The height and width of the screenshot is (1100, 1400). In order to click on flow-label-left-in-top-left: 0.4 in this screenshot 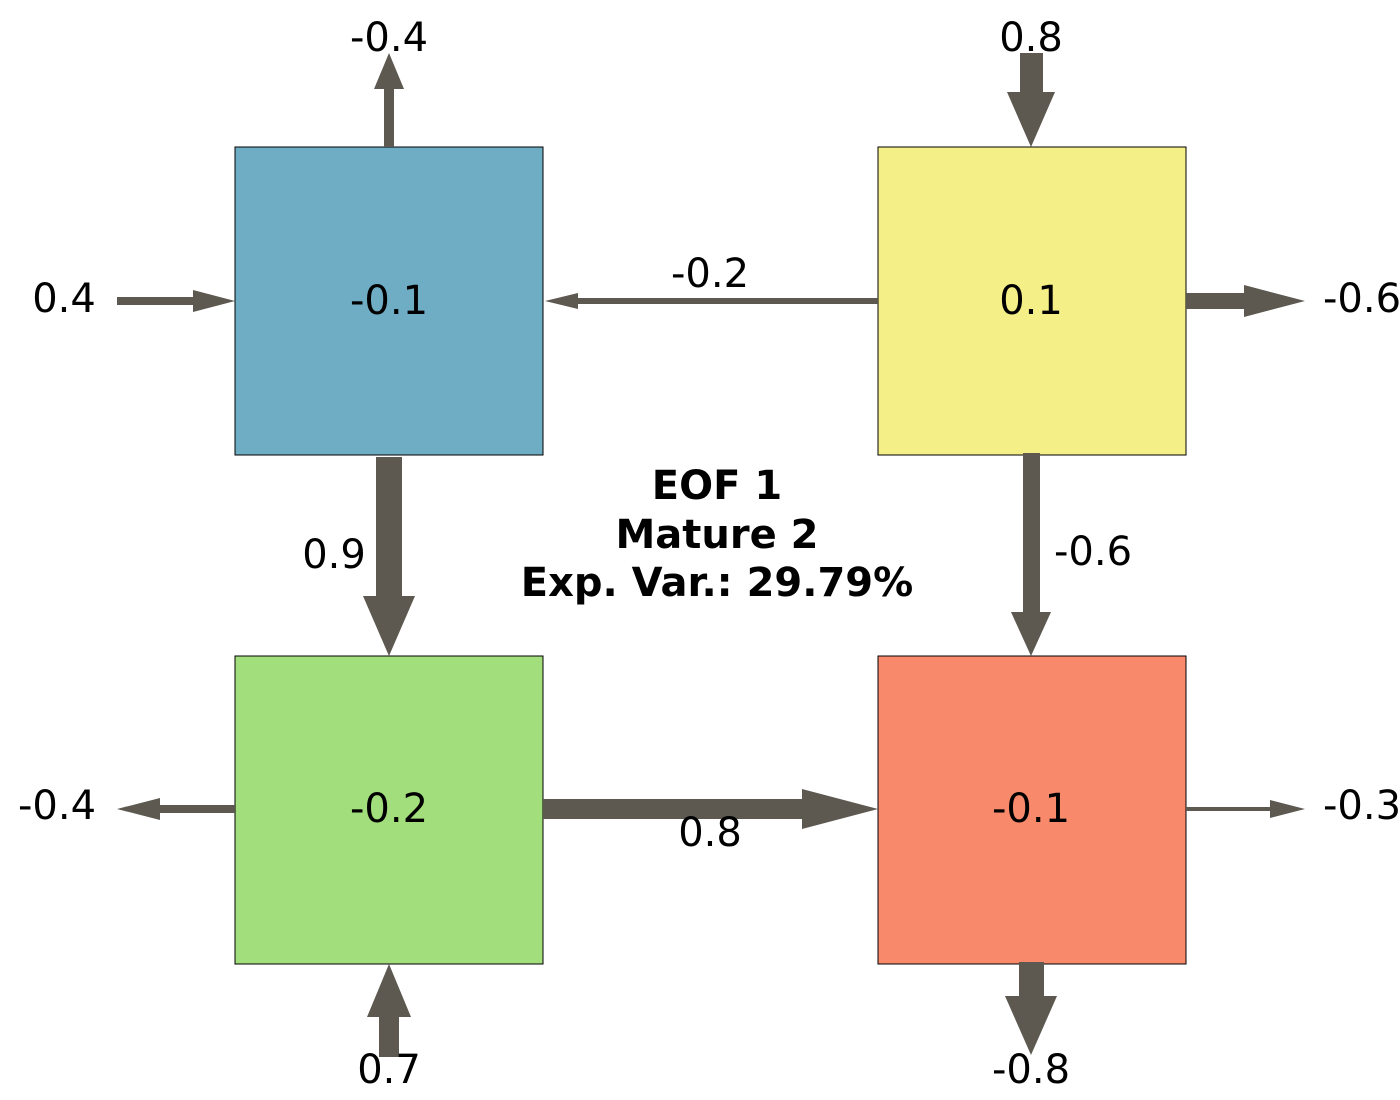, I will do `click(64, 299)`.